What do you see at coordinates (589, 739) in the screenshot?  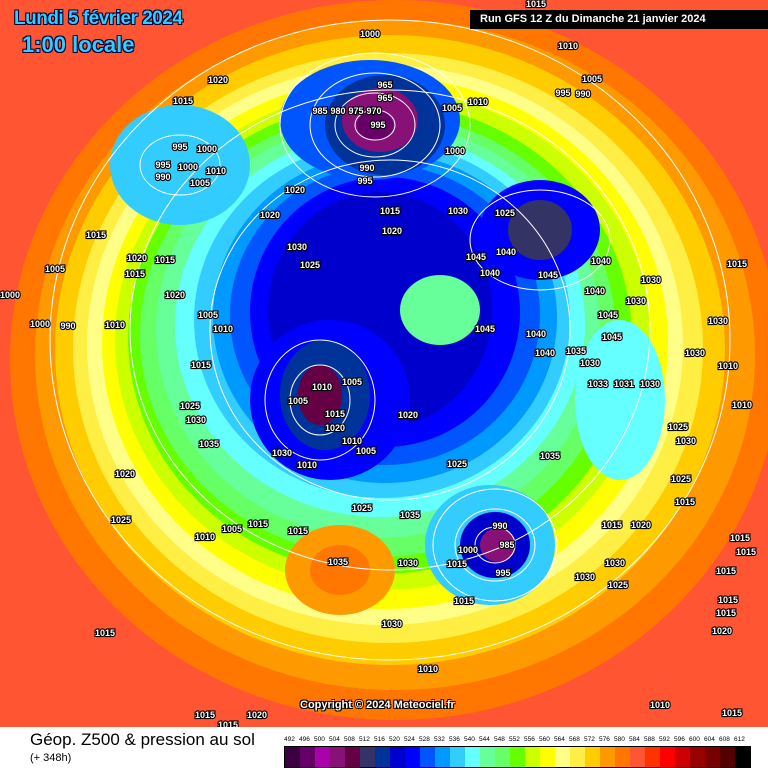 I see `legend-label: 572` at bounding box center [589, 739].